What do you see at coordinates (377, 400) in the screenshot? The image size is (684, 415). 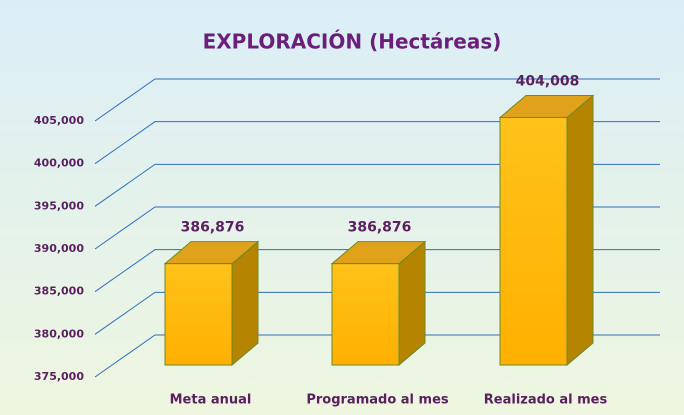 I see `x-tick-label: Programado al mes` at bounding box center [377, 400].